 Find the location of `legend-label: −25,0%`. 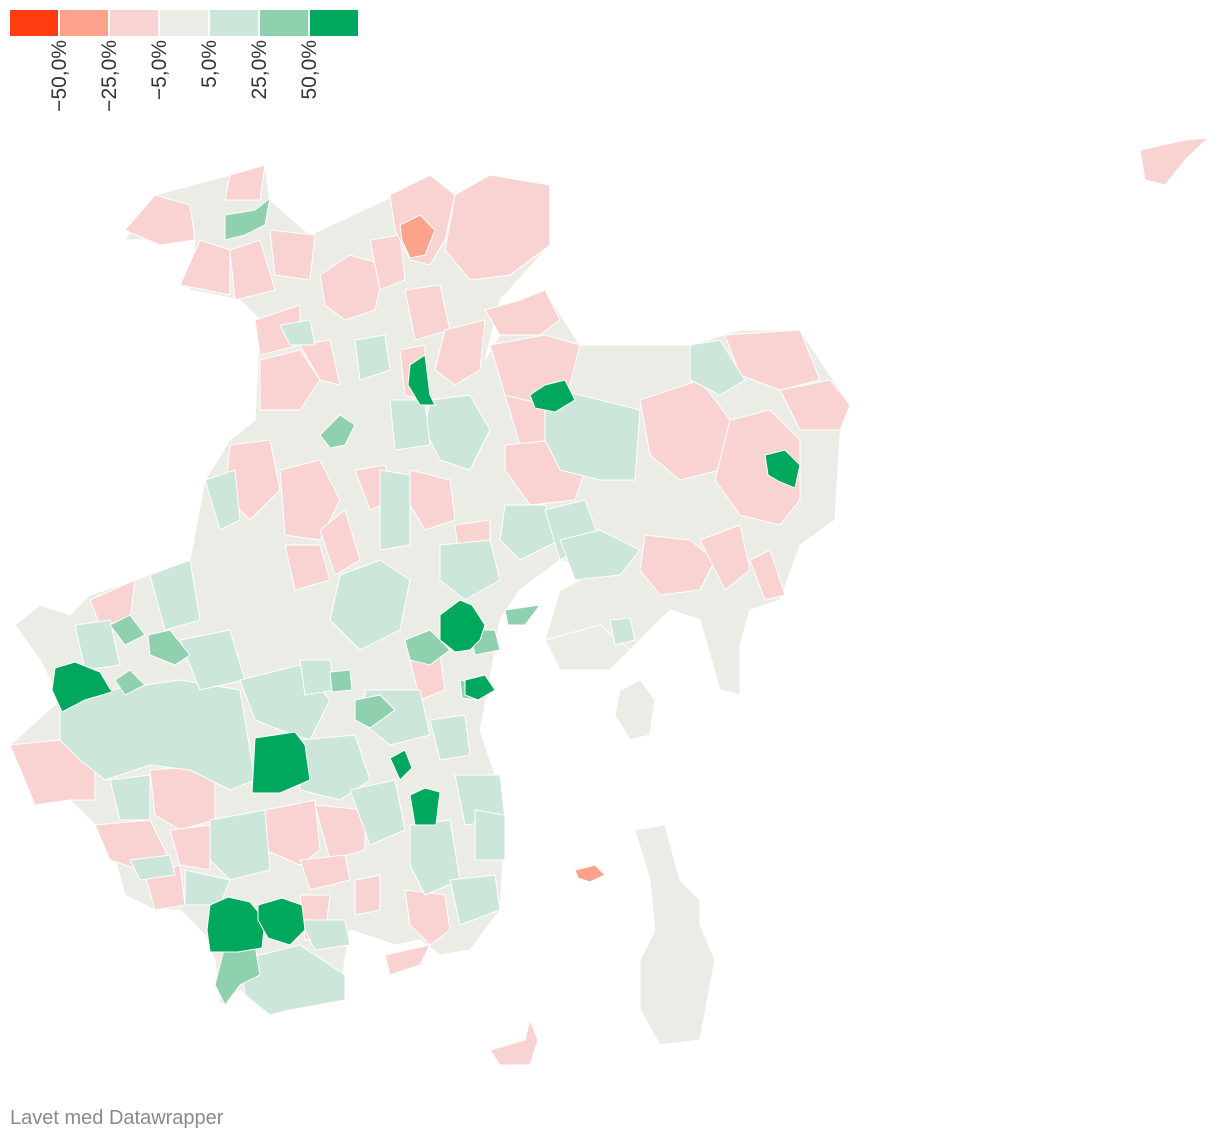

legend-label: −25,0% is located at coordinates (109, 76).